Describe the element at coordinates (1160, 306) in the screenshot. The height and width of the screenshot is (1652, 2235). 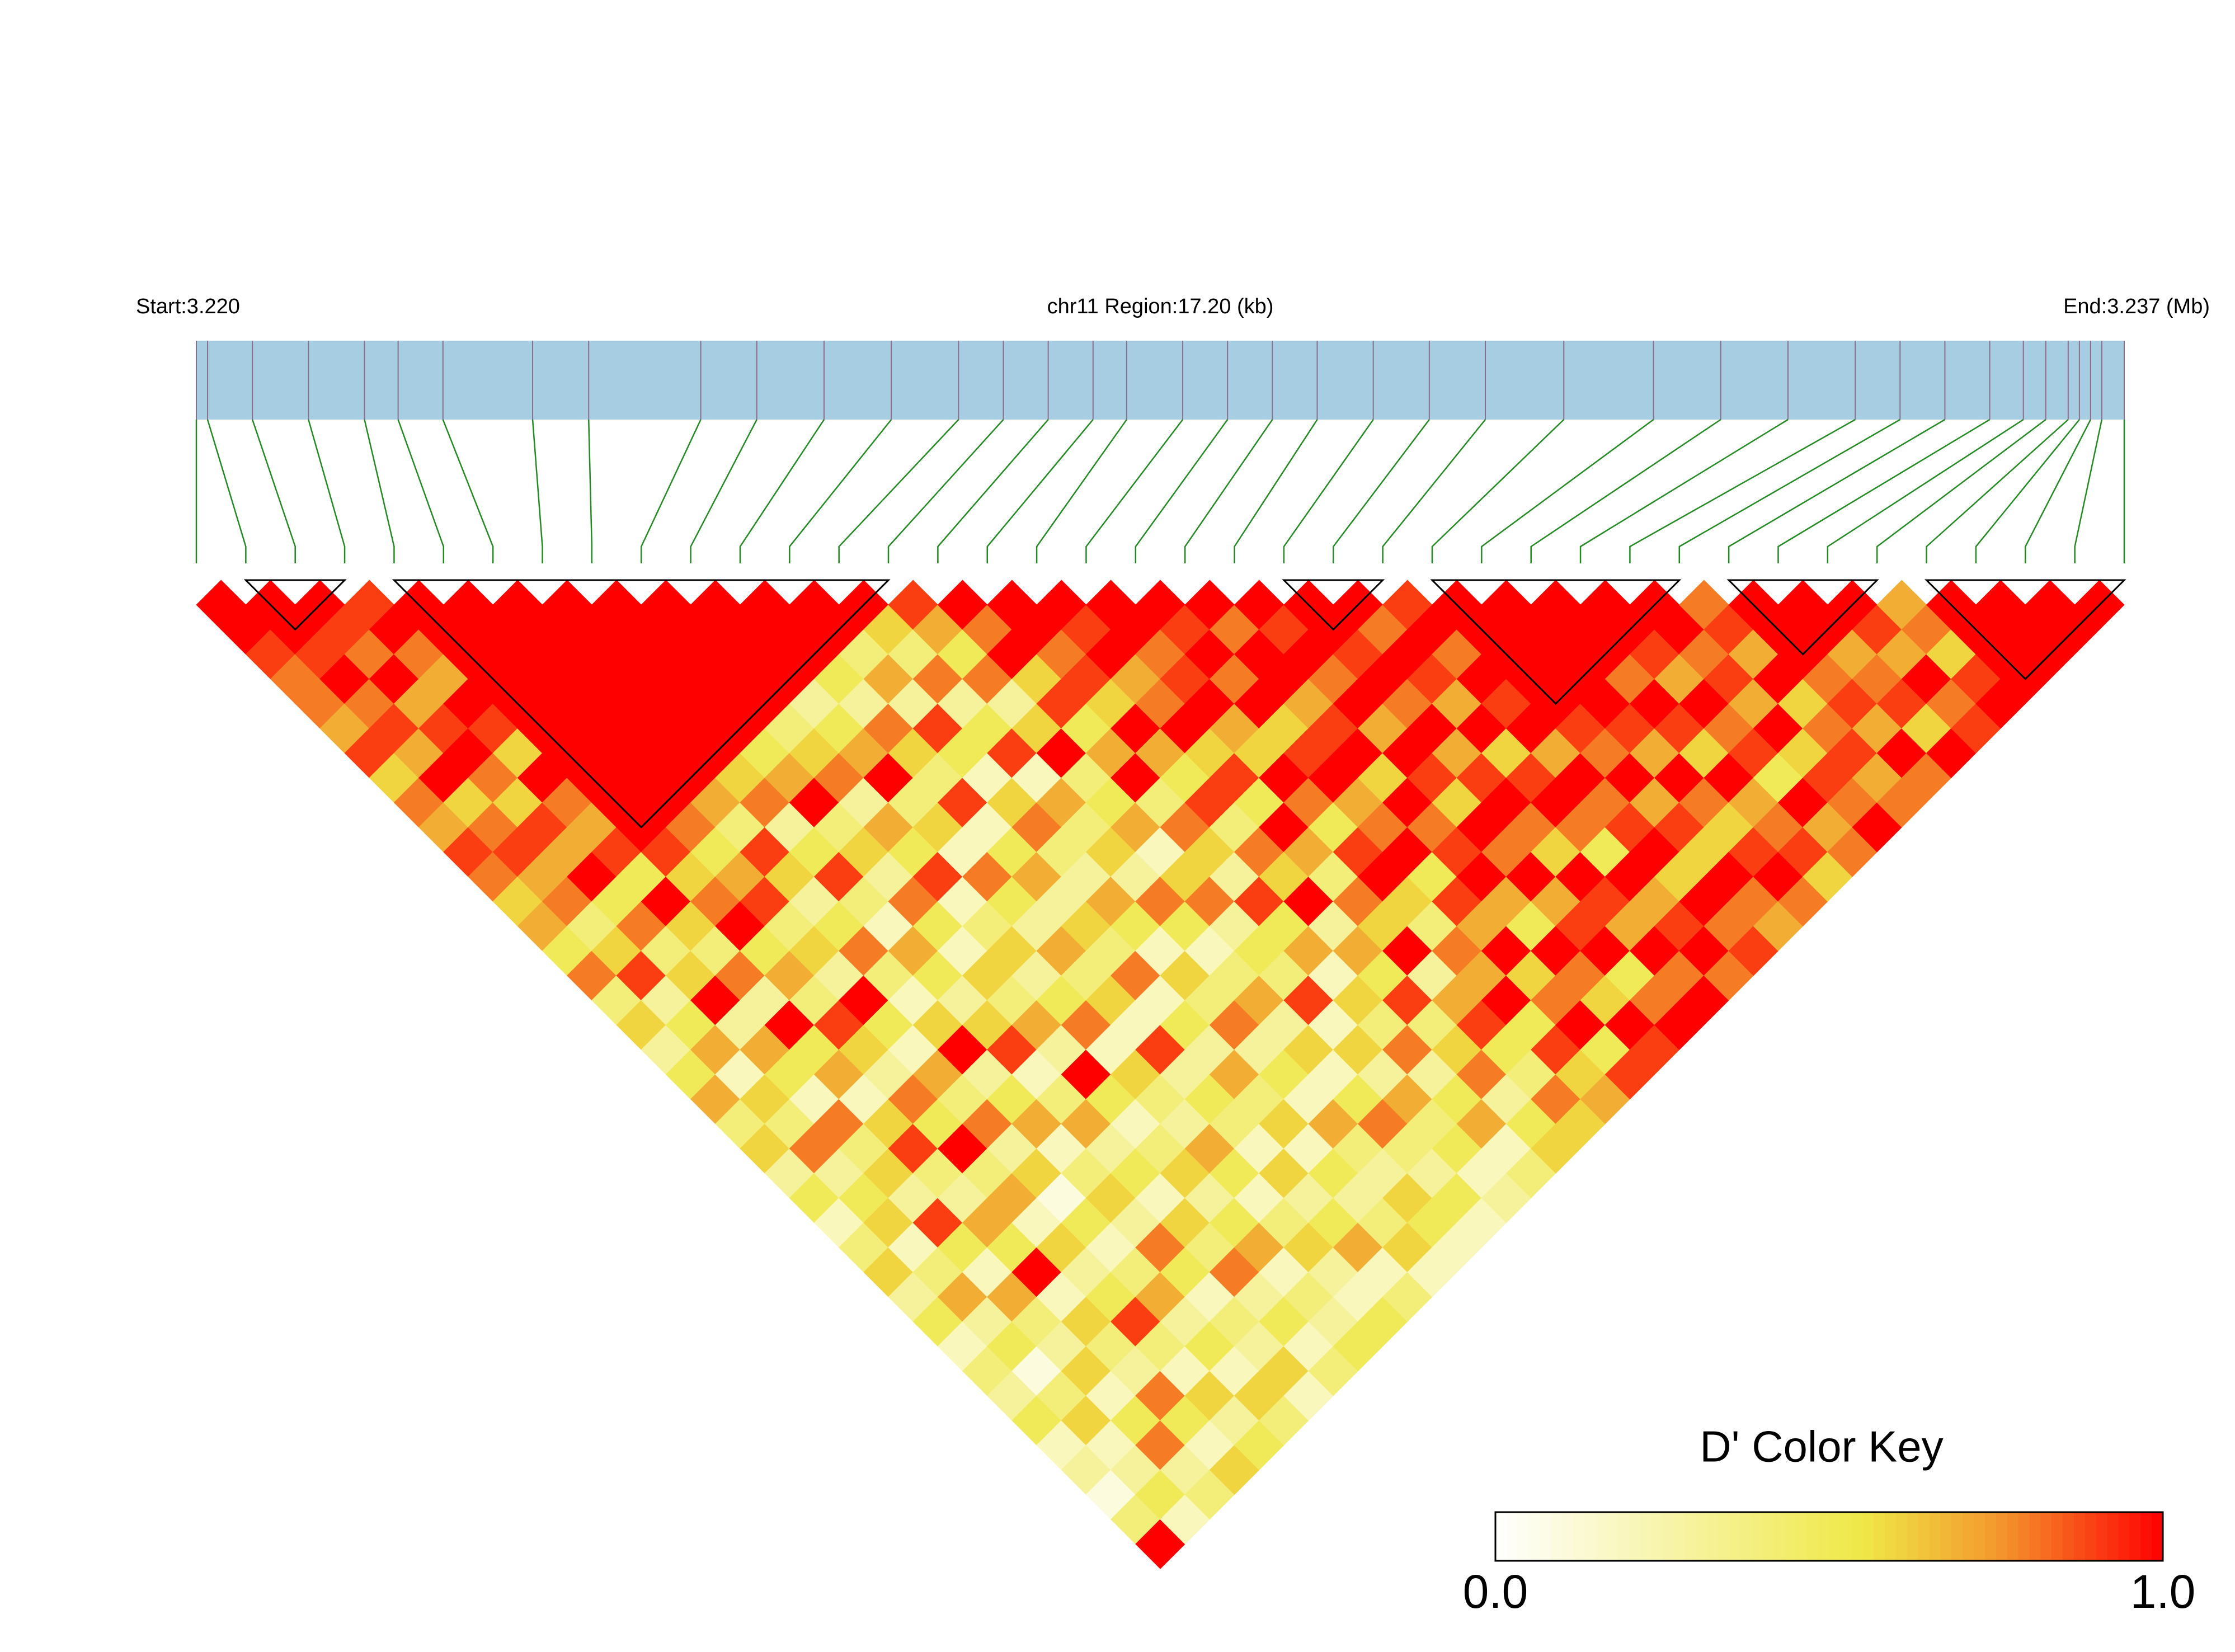
I see `region-label: chr11 Region:17.20 (kb)` at that location.